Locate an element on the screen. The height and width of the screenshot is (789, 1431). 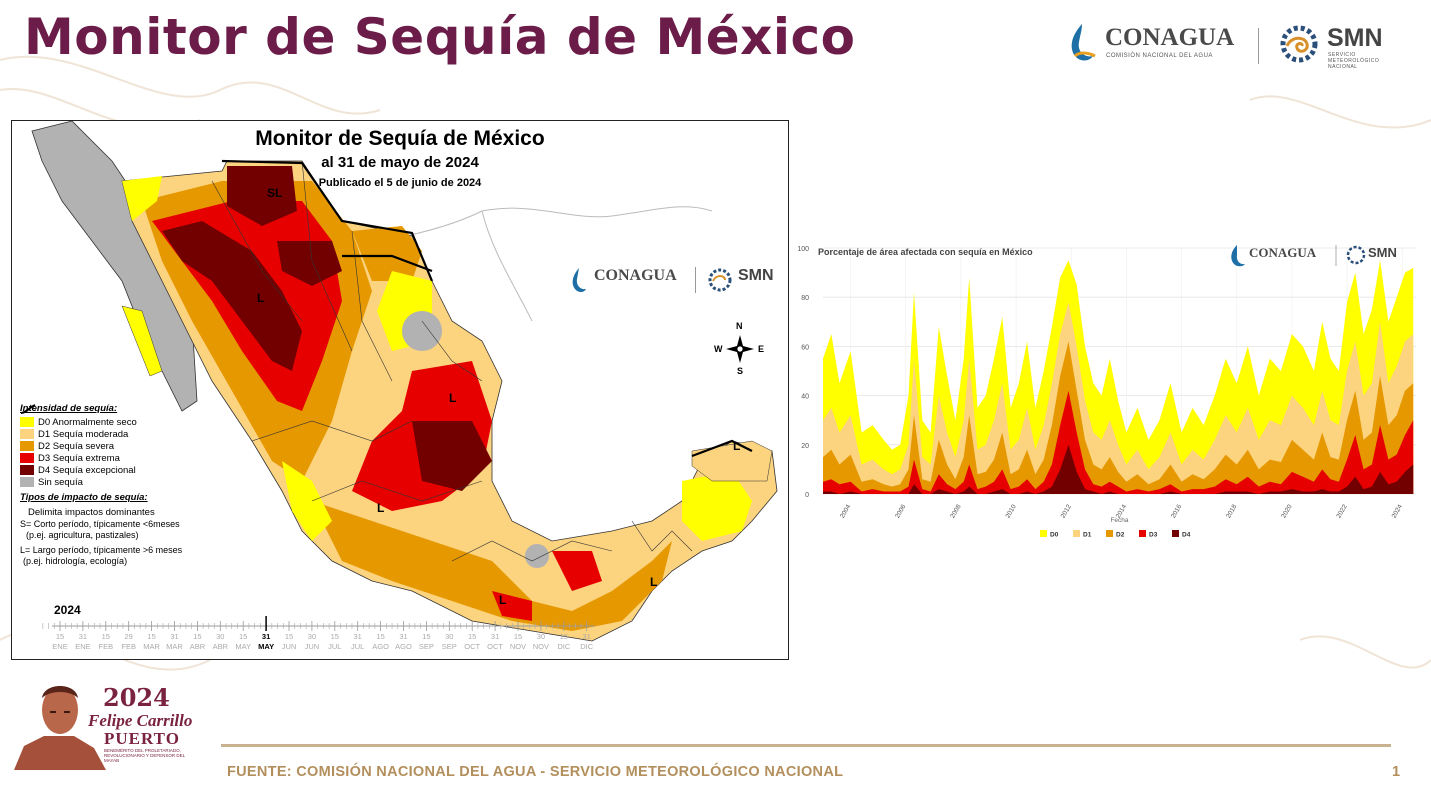
chart-smn-logo-text: SMN is located at coordinates (1382, 252).